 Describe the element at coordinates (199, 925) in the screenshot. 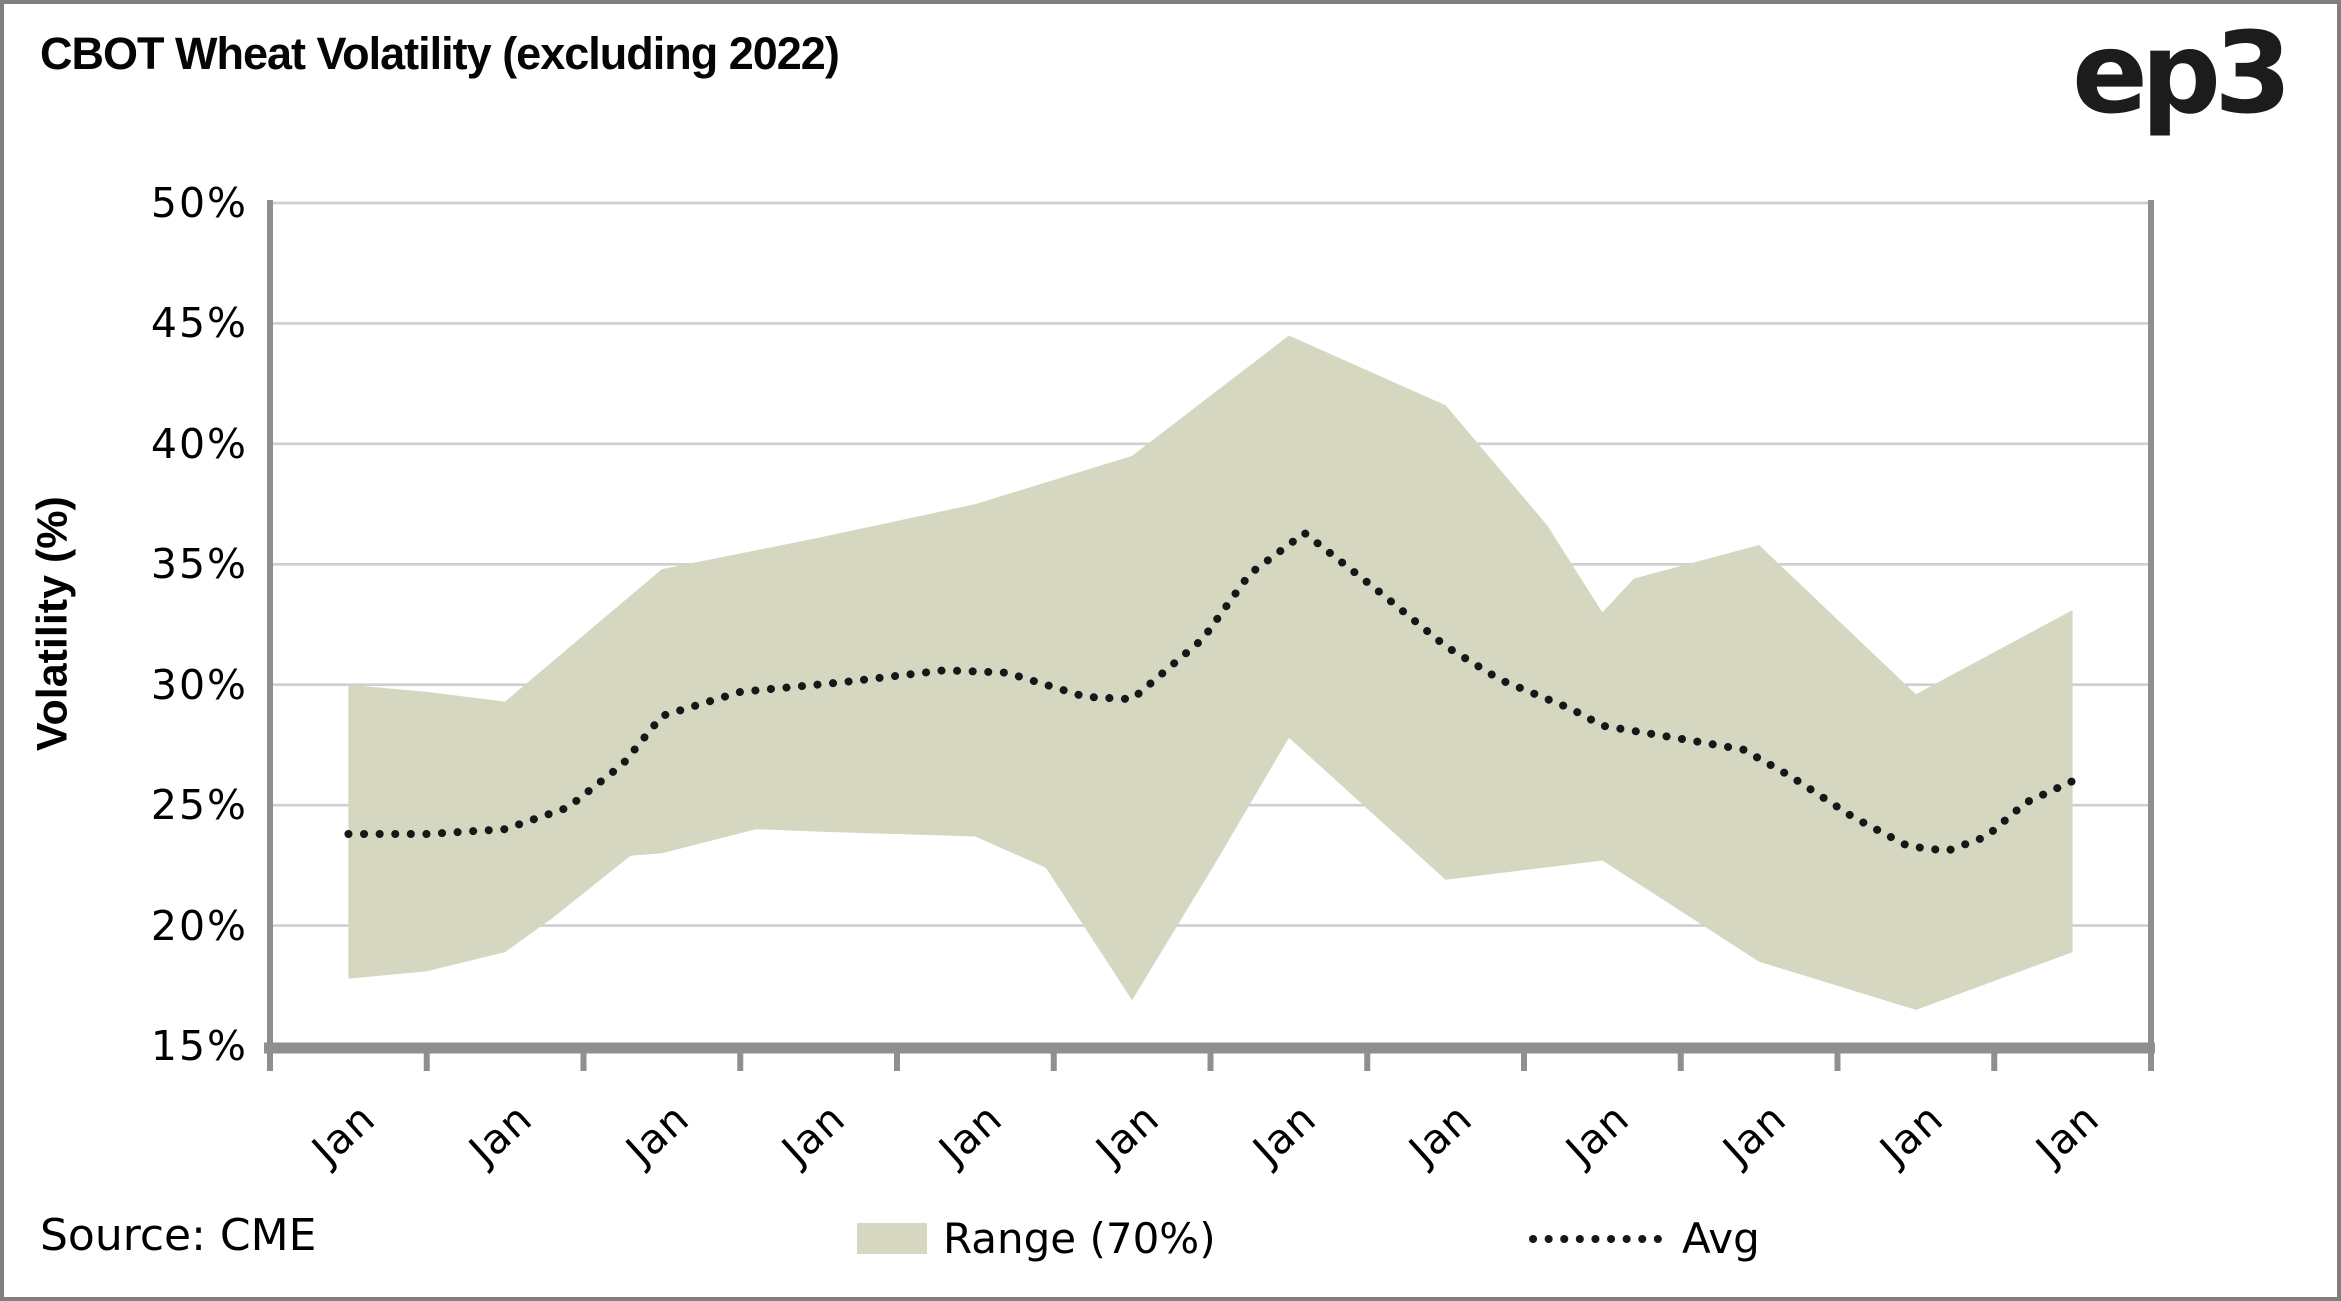

I see `y-tick-label: 20%` at that location.